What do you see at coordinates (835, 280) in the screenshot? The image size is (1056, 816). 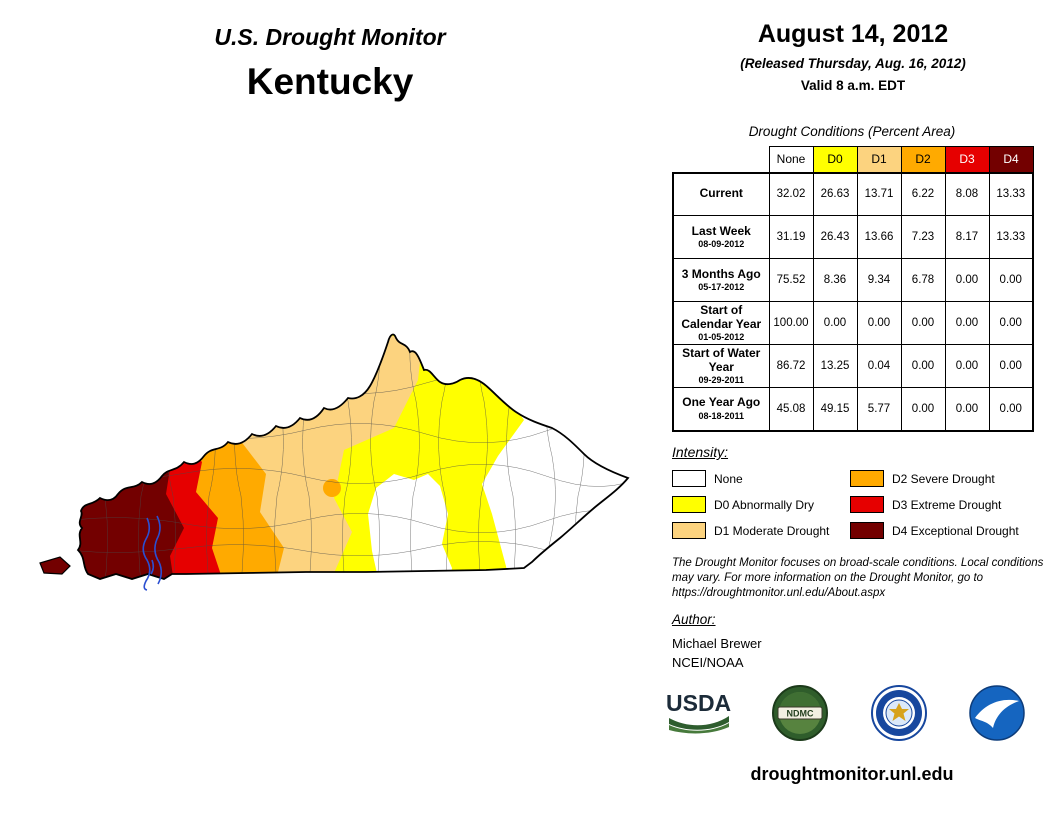 I see `value-cell: 8.36` at bounding box center [835, 280].